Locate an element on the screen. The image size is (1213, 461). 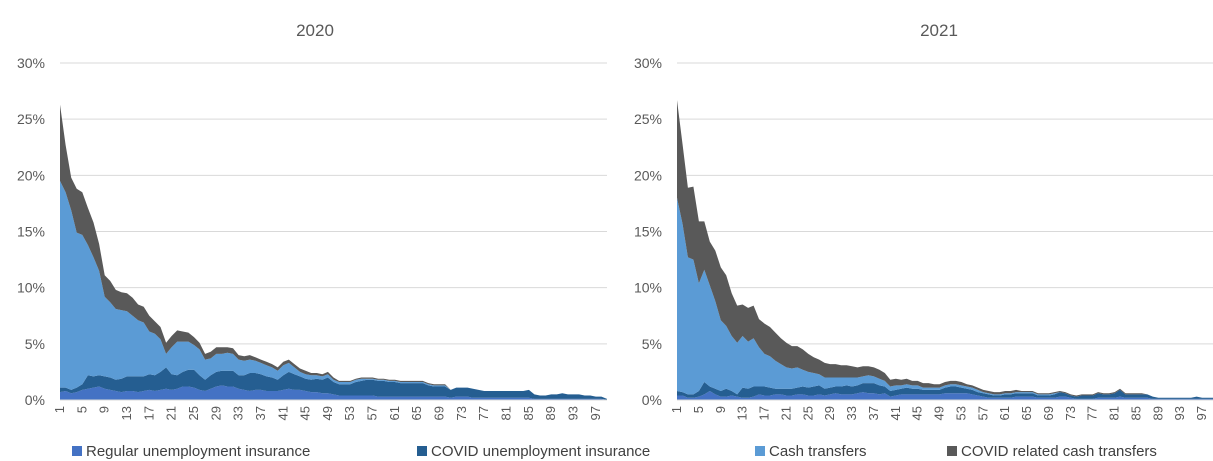
legend-item-covid-ui: COVID unemployment insurance is located at coordinates (533, 451).